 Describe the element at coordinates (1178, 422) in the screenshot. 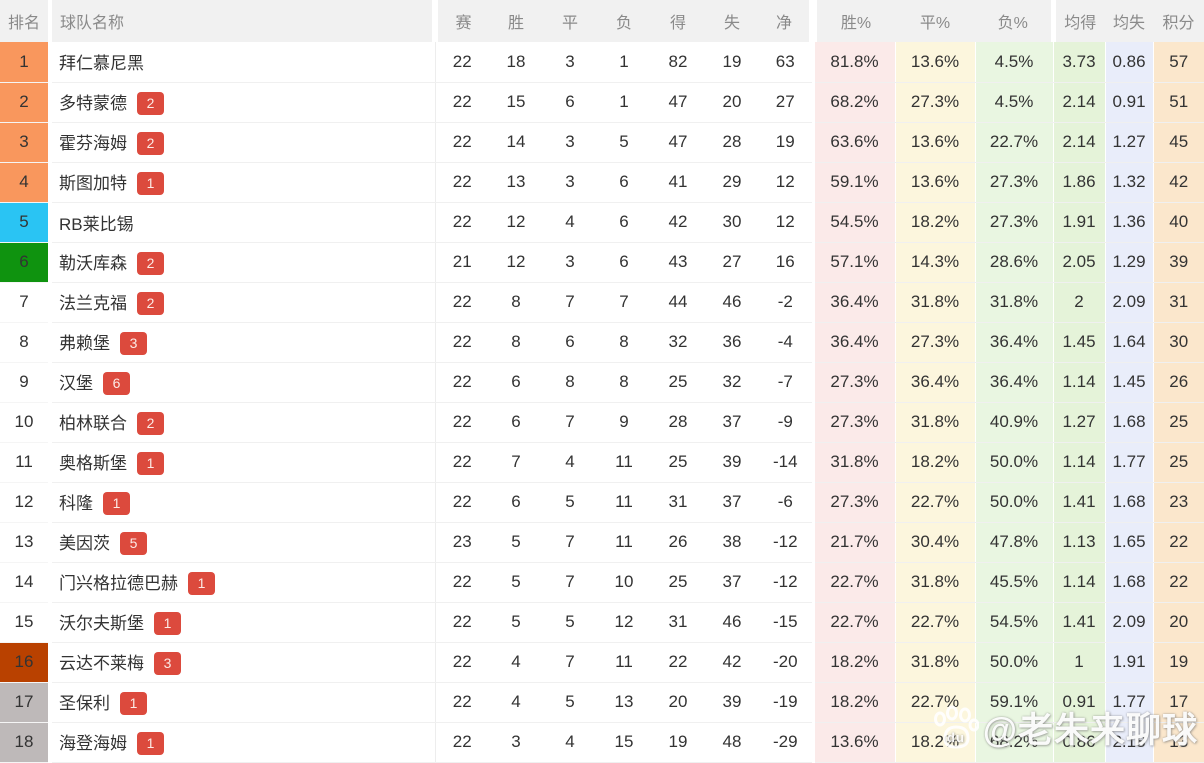

I see `points-cell: 25` at that location.